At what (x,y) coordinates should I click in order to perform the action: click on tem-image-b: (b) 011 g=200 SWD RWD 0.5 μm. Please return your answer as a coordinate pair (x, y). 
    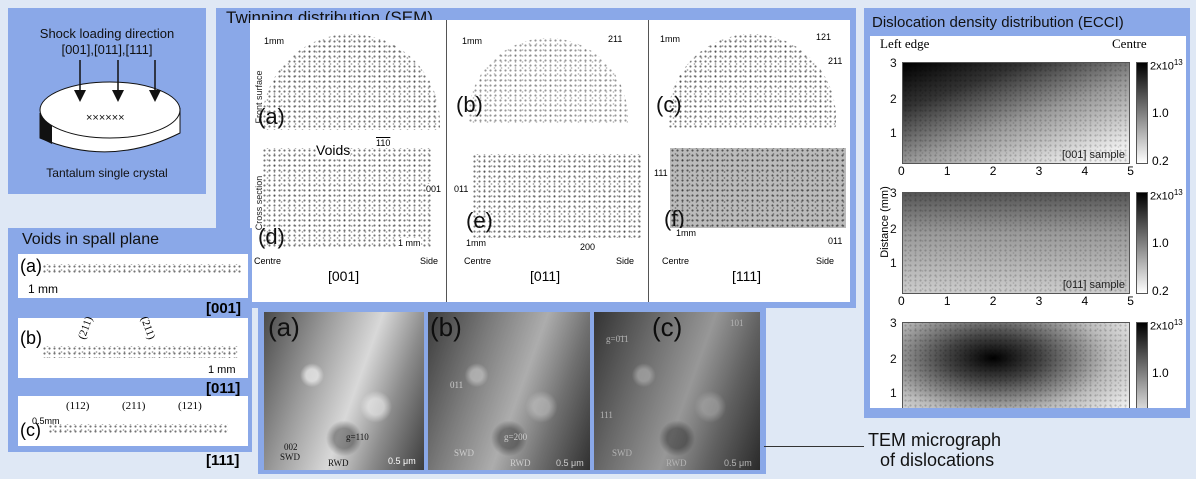
    Looking at the image, I should click on (509, 391).